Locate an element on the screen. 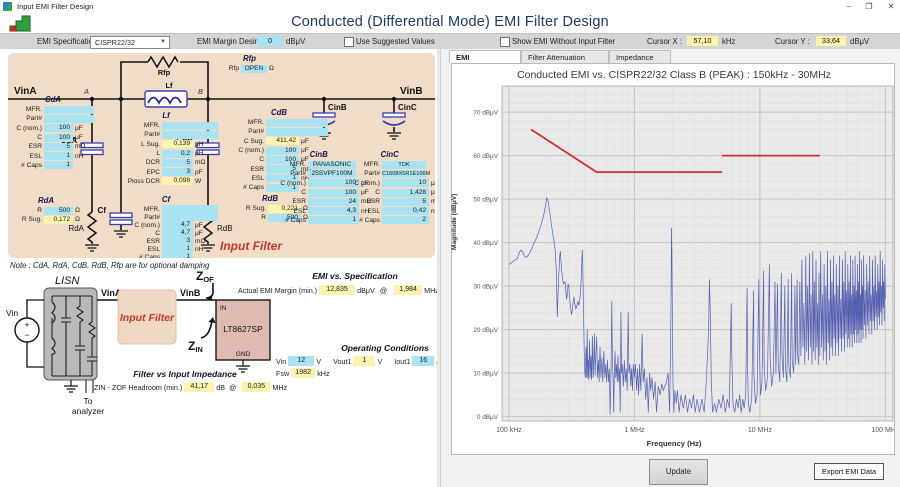 This screenshot has height=487, width=900. field-value-RdA-R: 500 is located at coordinates (58, 210).